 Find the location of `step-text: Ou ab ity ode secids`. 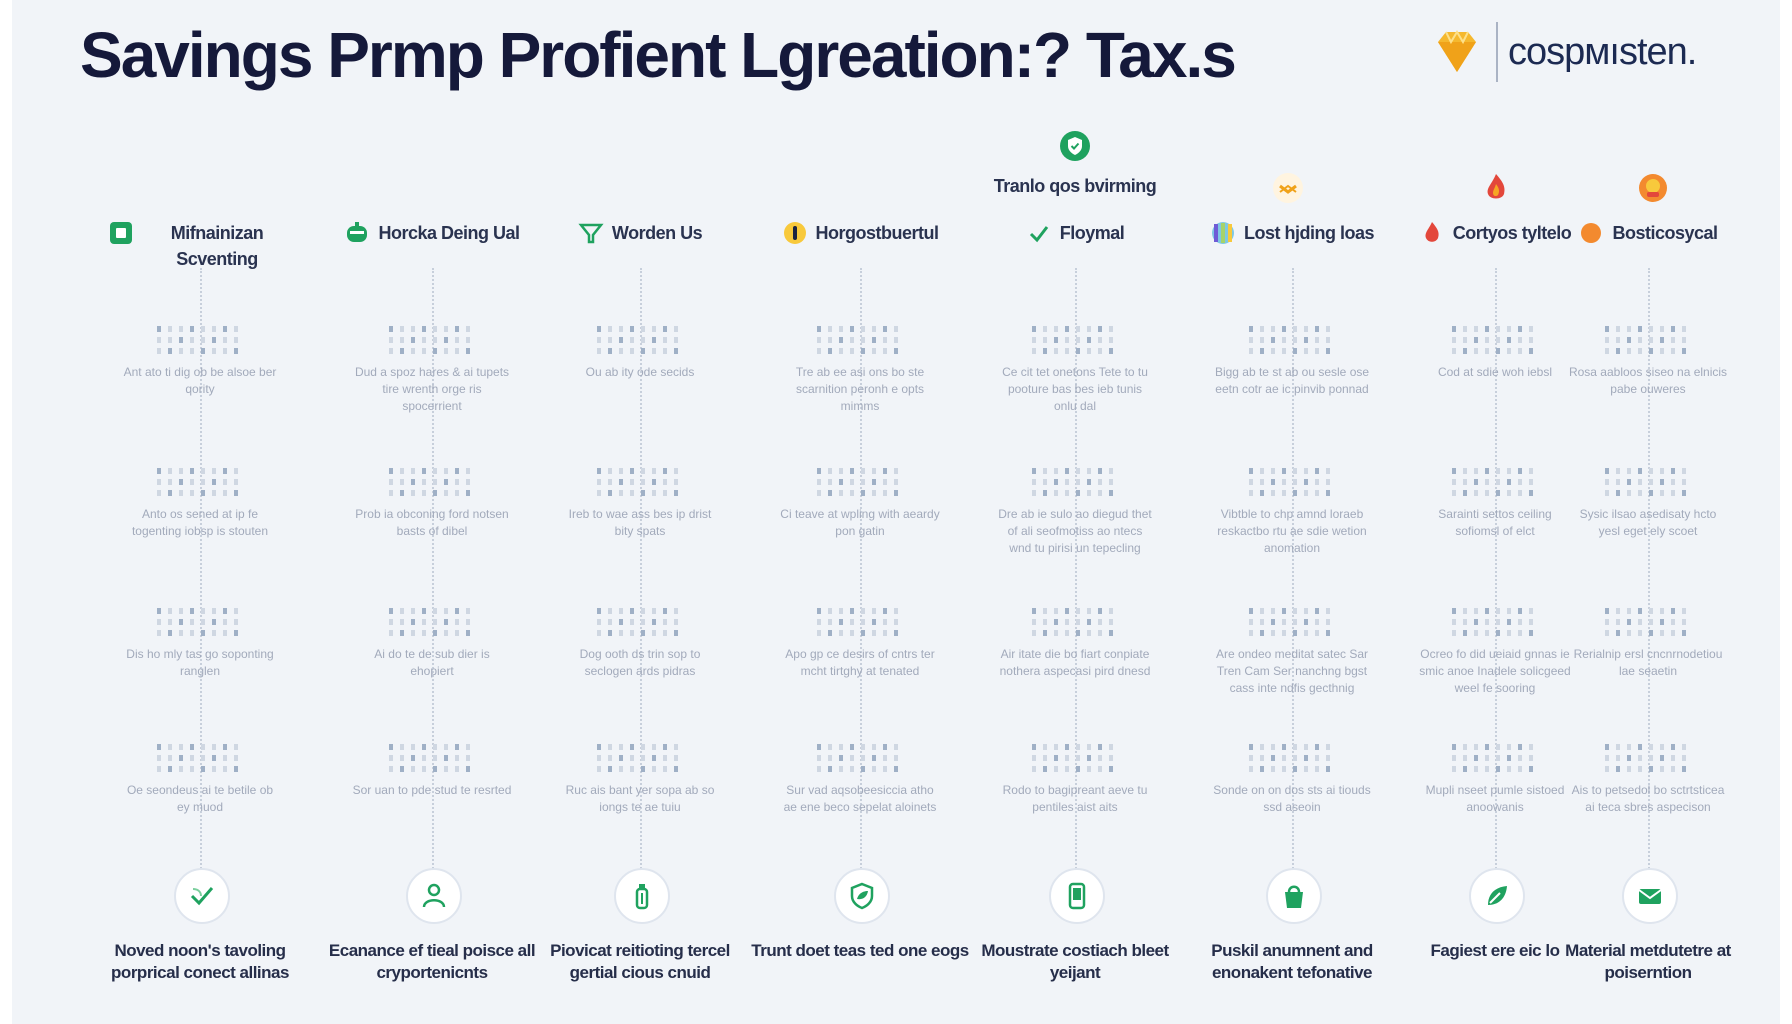

step-text: Ou ab ity ode secids is located at coordinates (640, 372).